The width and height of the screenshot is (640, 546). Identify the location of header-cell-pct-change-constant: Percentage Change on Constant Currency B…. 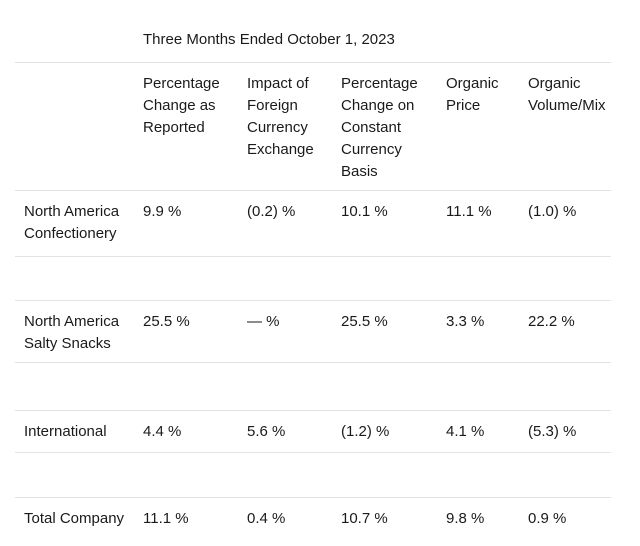
(379, 127).